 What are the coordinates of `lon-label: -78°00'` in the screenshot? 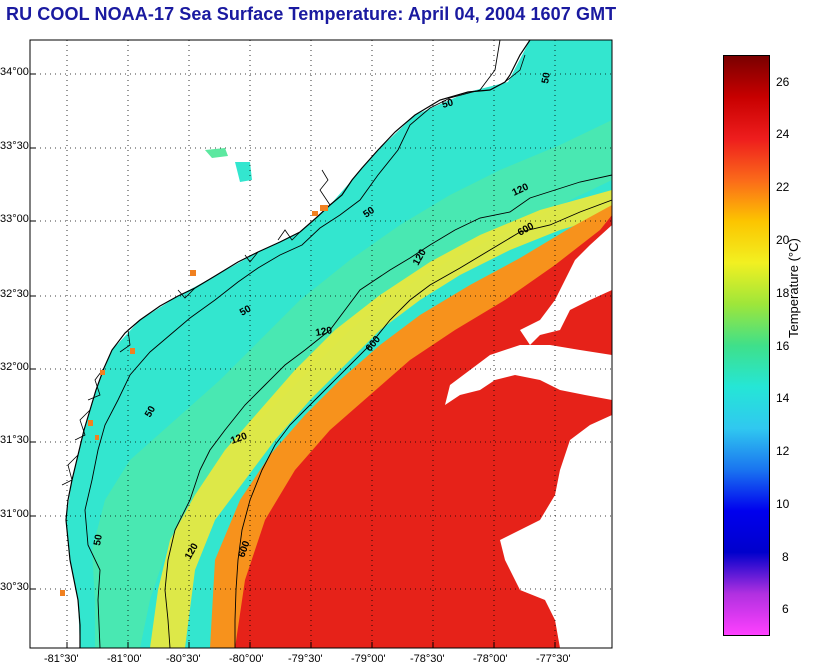 It's located at (490, 659).